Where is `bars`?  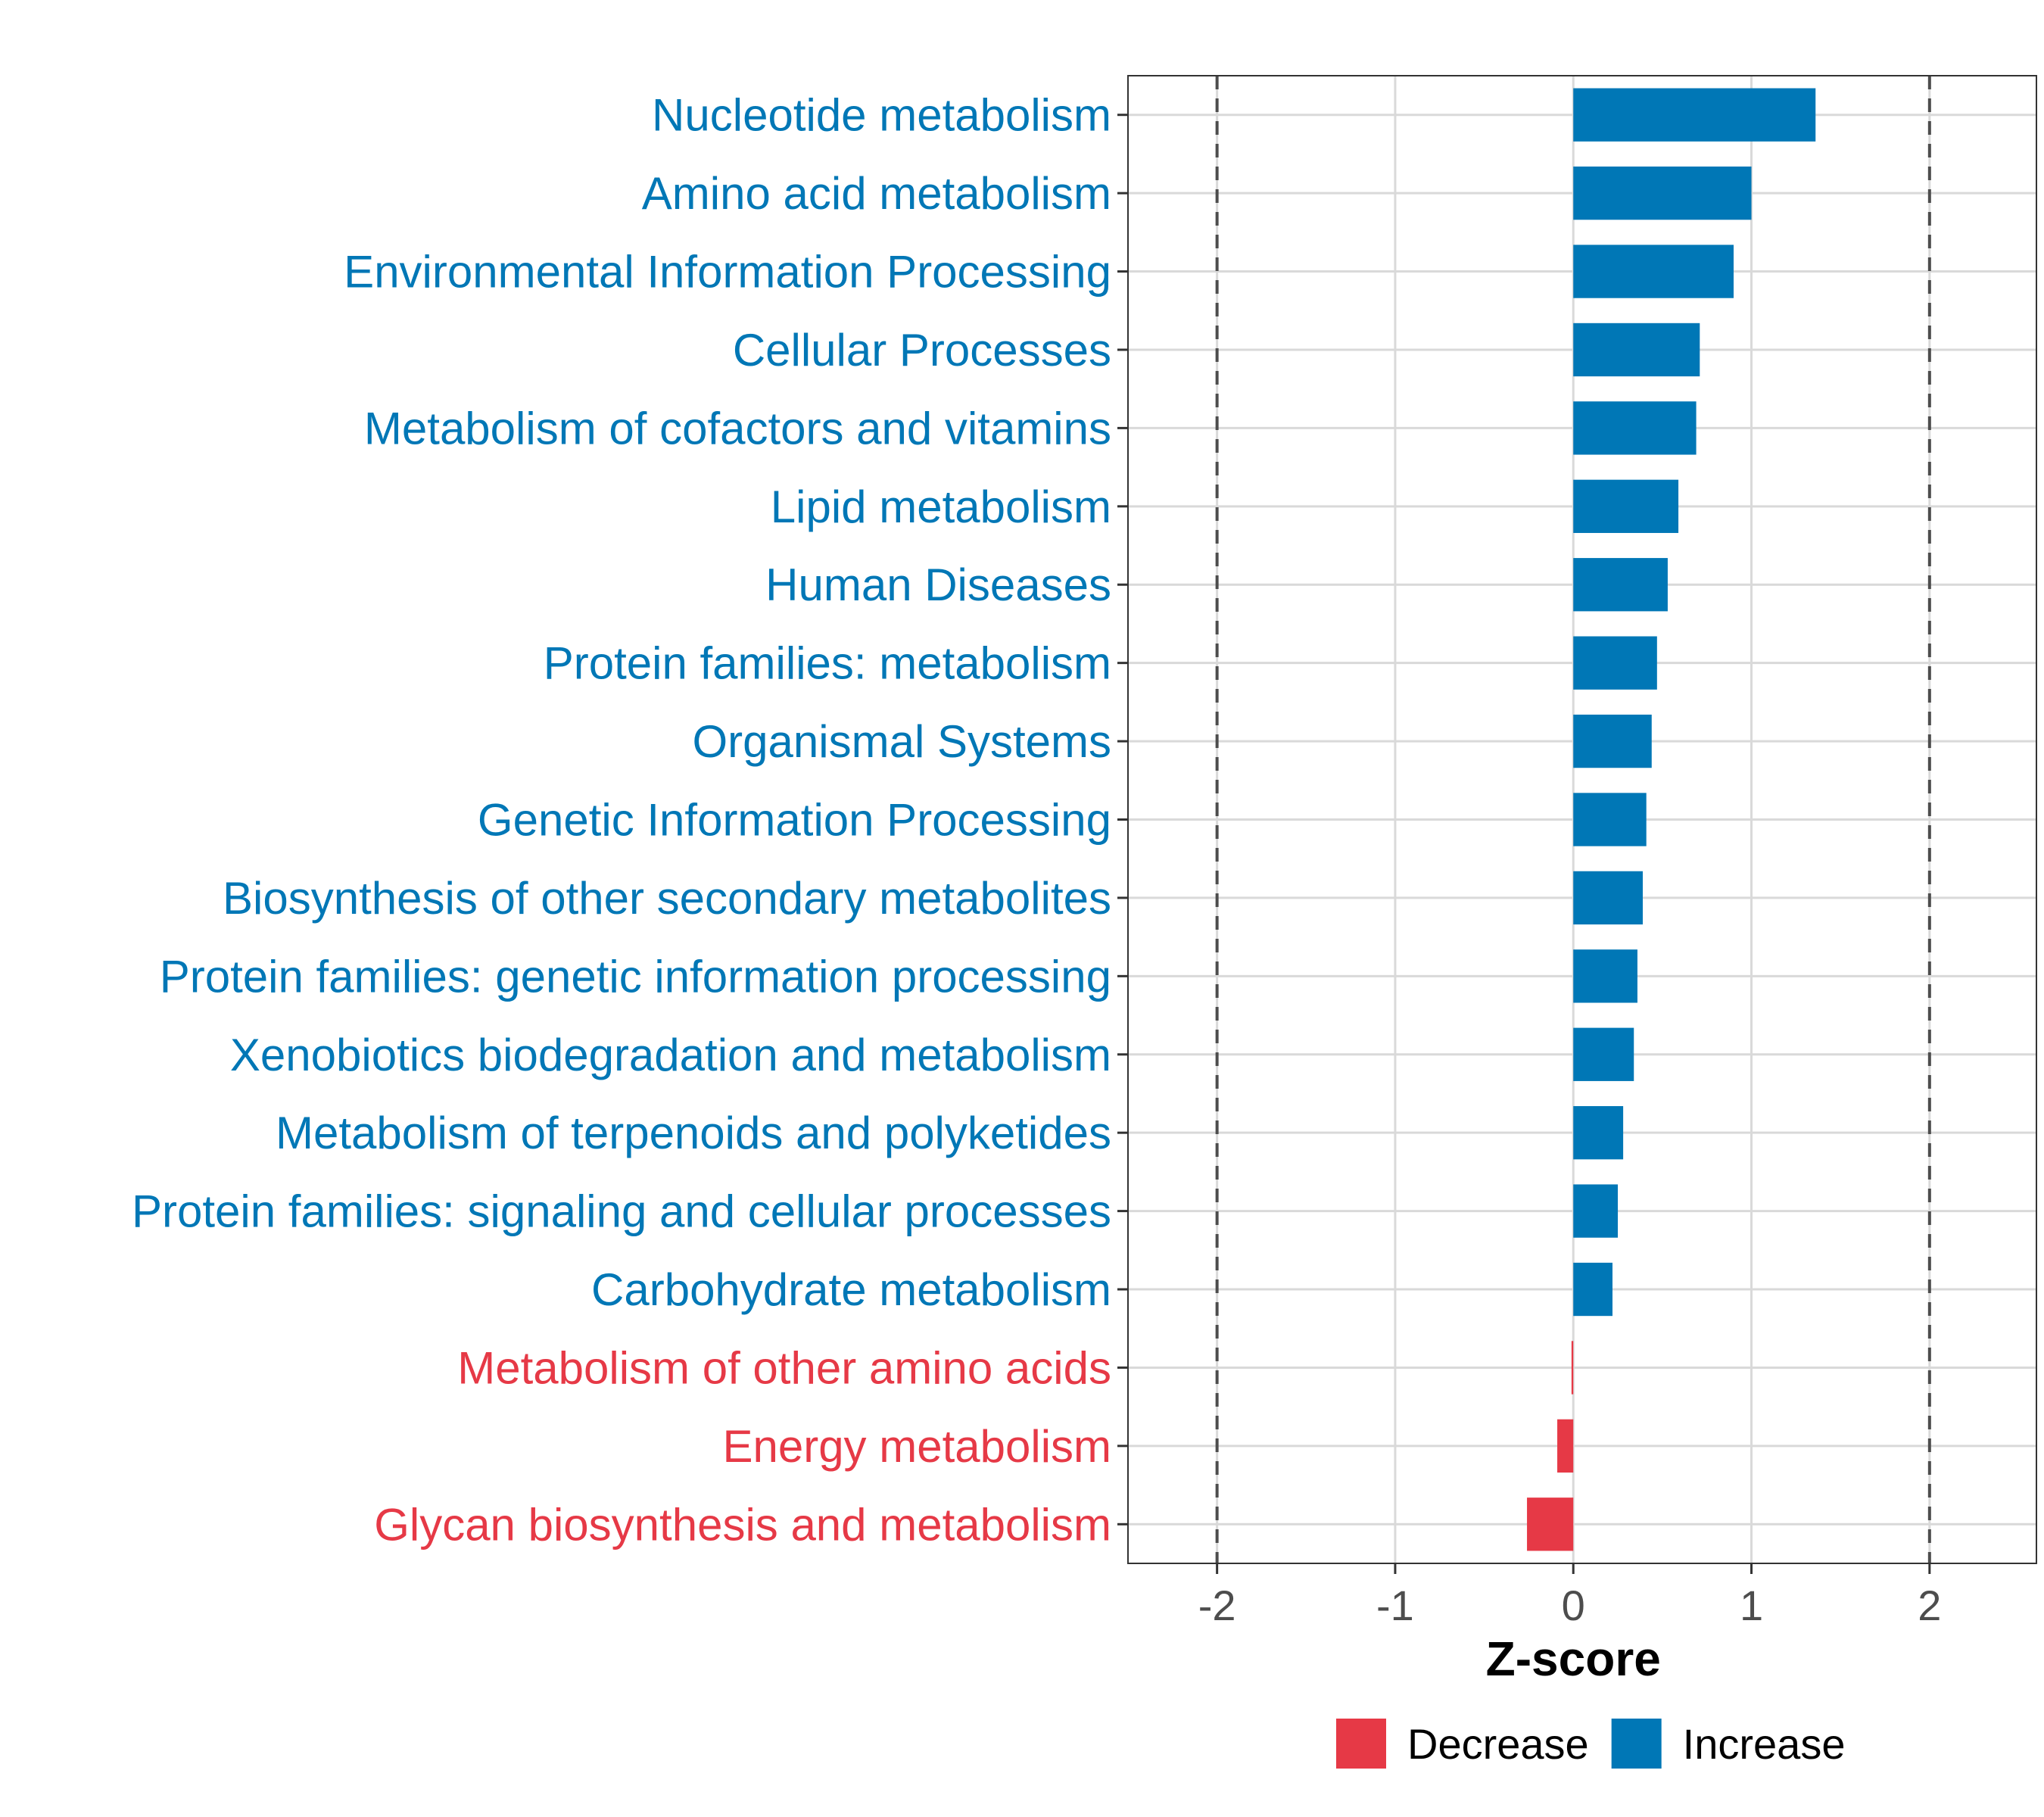 bars is located at coordinates (1671, 819).